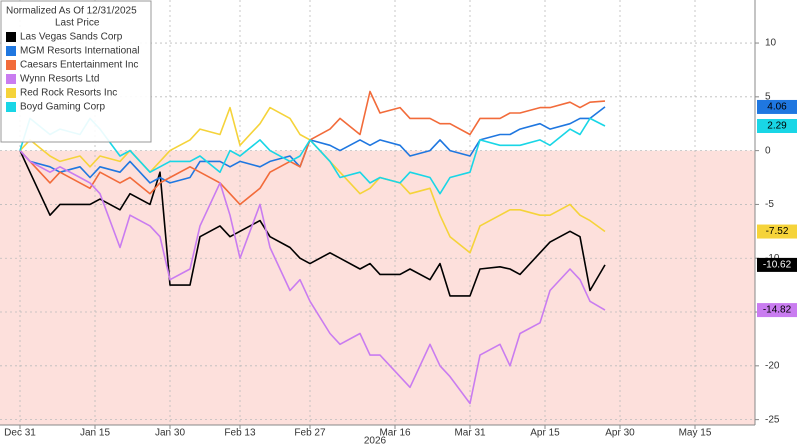  I want to click on y-tick-label: -25, so click(772, 419).